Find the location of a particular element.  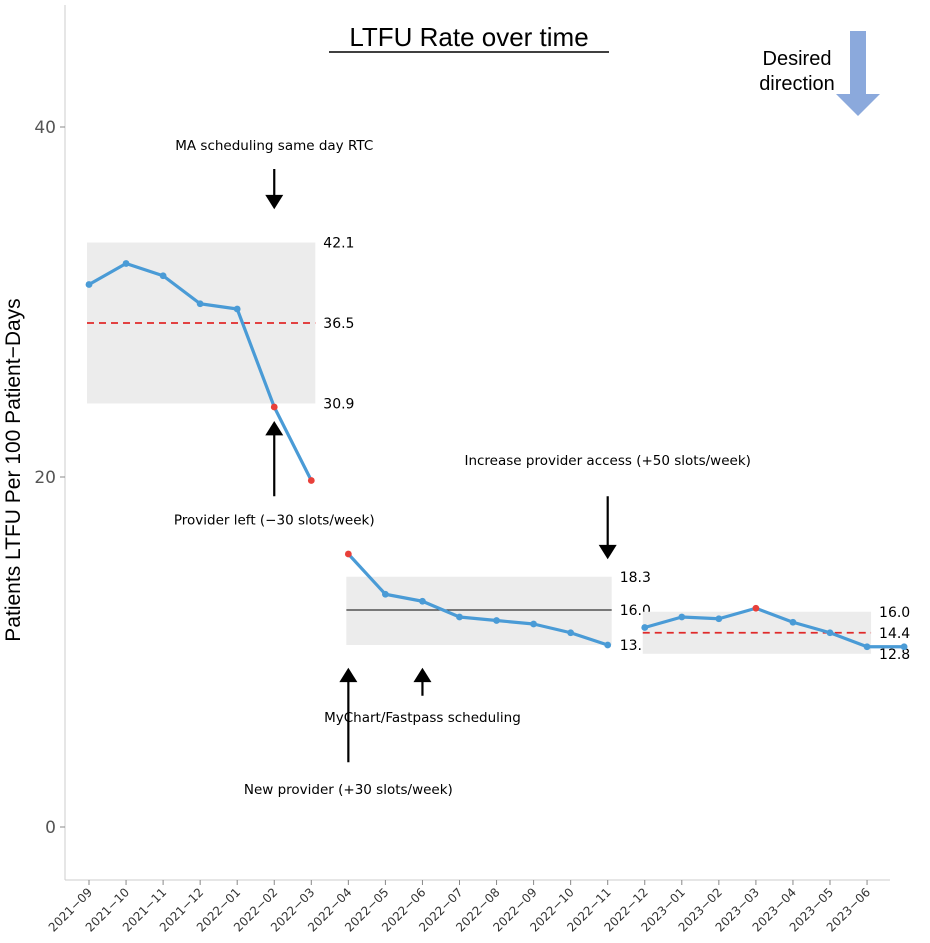

y-ticks: 0 20 40 is located at coordinates (49, 478).